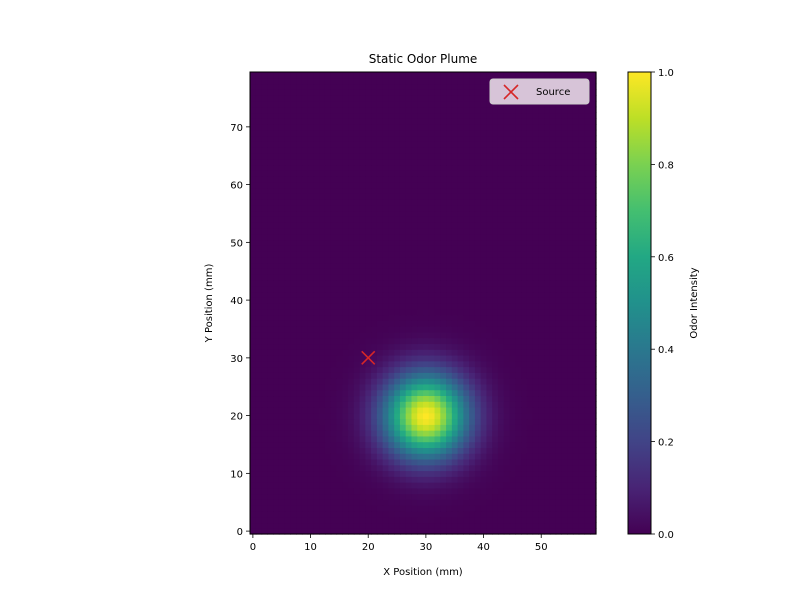 The height and width of the screenshot is (600, 800). What do you see at coordinates (236, 417) in the screenshot?
I see `y-tick-label: 20` at bounding box center [236, 417].